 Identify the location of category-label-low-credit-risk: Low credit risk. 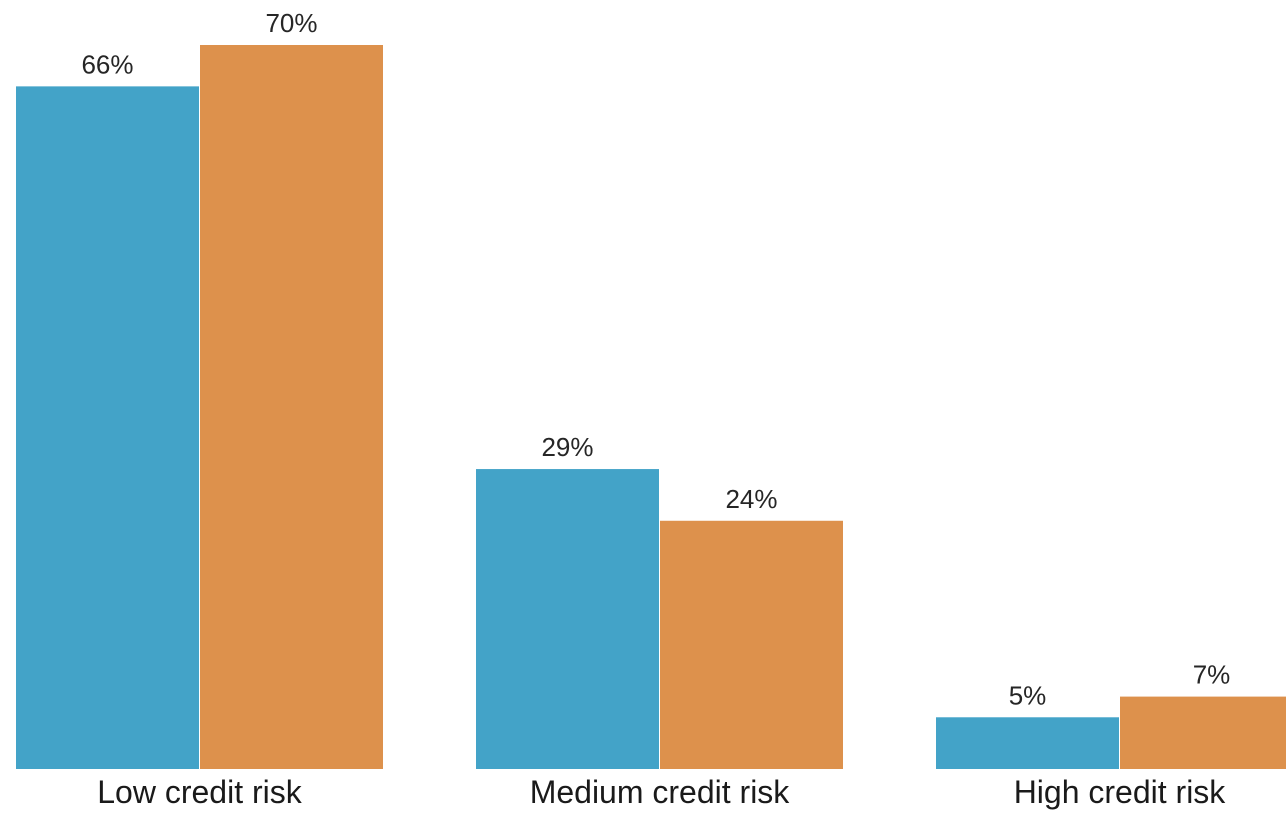
(200, 792).